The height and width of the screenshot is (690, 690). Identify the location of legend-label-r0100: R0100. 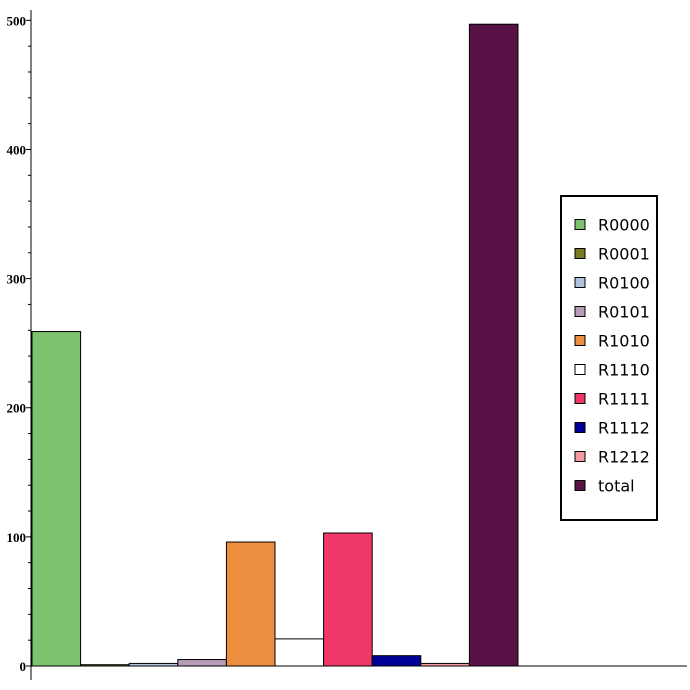
(624, 283).